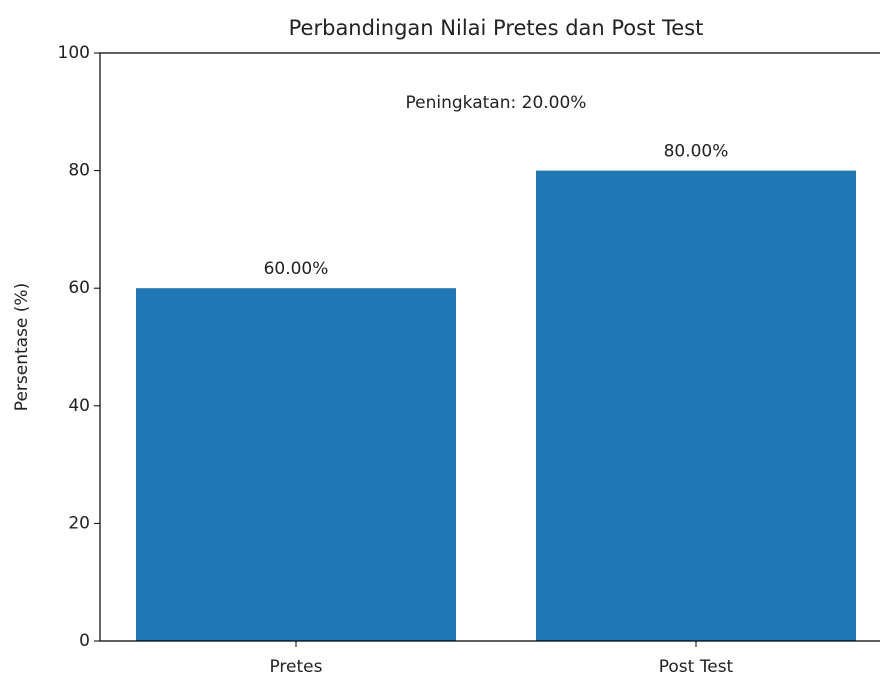  Describe the element at coordinates (296, 269) in the screenshot. I see `value-label: 60.00%` at that location.